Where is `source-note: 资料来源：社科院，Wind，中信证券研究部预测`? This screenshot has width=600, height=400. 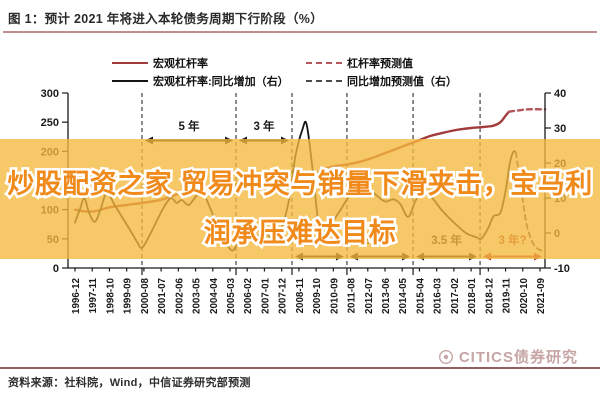 source-note: 资料来源：社科院，Wind，中信证券研究部预测 is located at coordinates (129, 383).